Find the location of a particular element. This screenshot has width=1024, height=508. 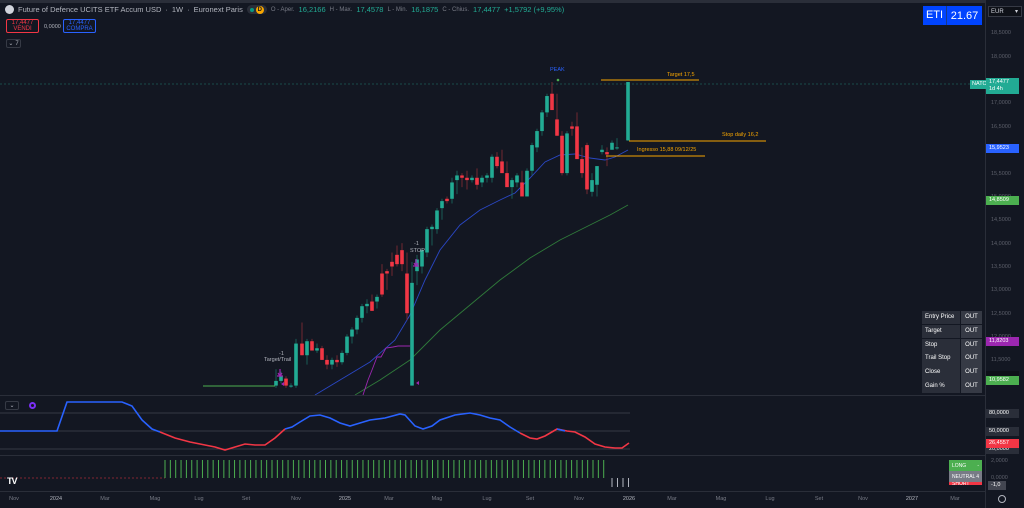

last-price-label: 17,4477 1d 4h is located at coordinates (1002, 86).